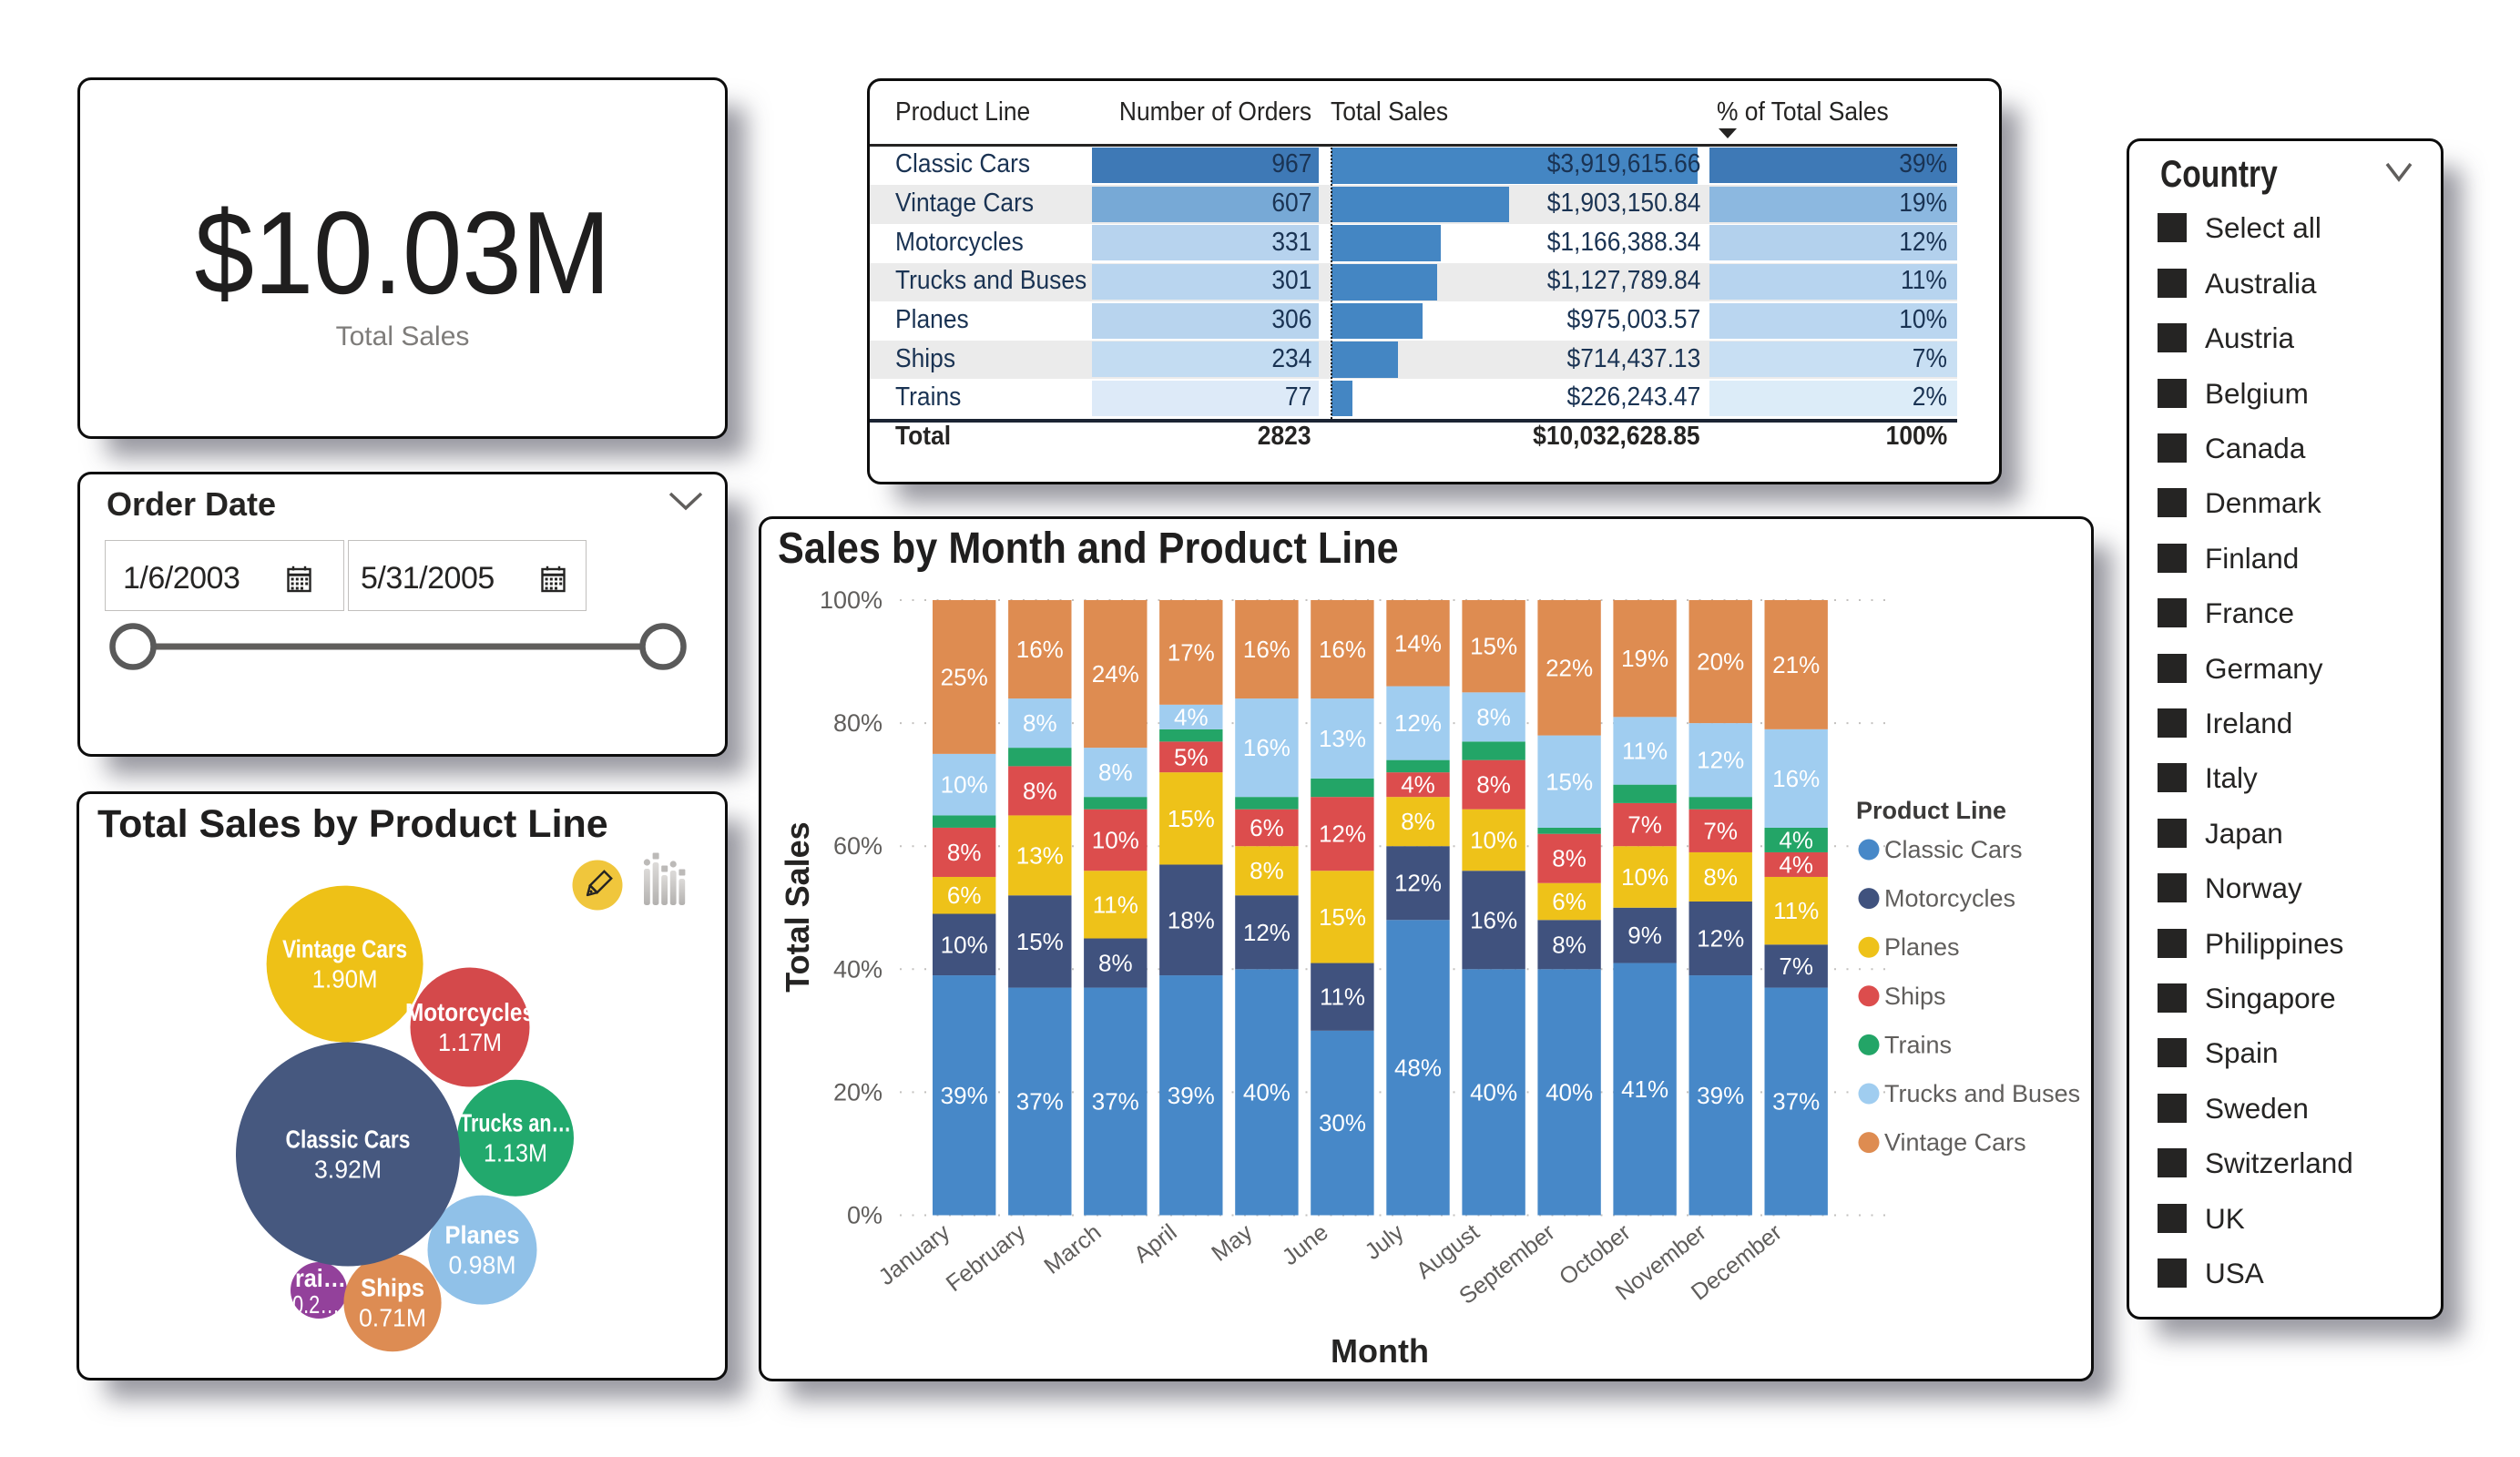 The height and width of the screenshot is (1457, 2520). I want to click on svg-text: Classic Cars, so click(348, 1140).